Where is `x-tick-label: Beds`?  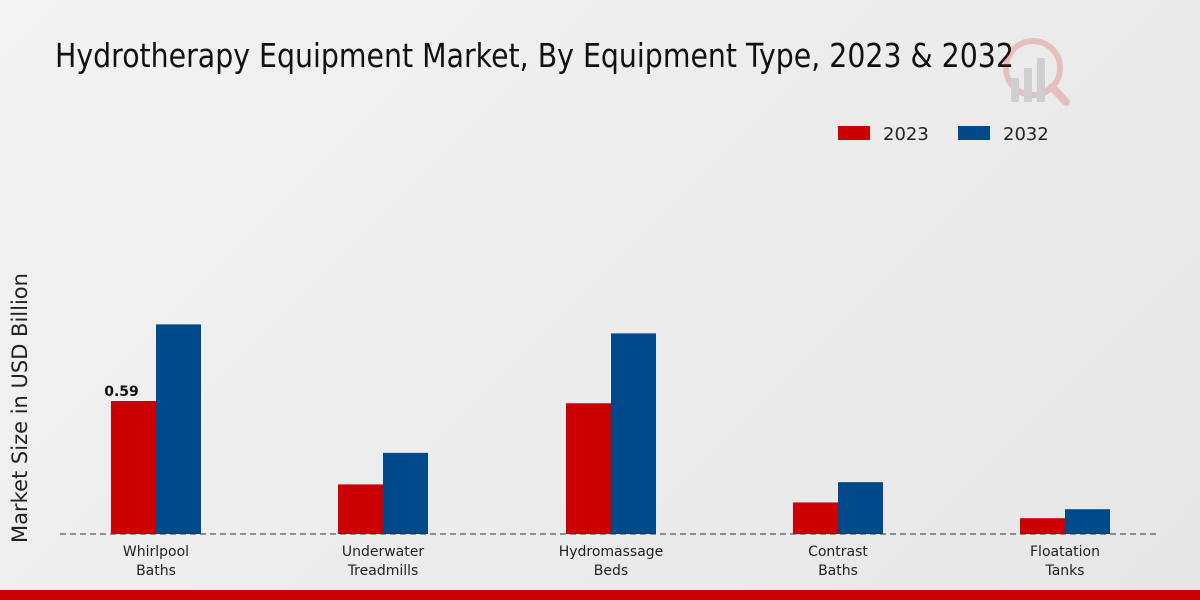
x-tick-label: Beds is located at coordinates (611, 571).